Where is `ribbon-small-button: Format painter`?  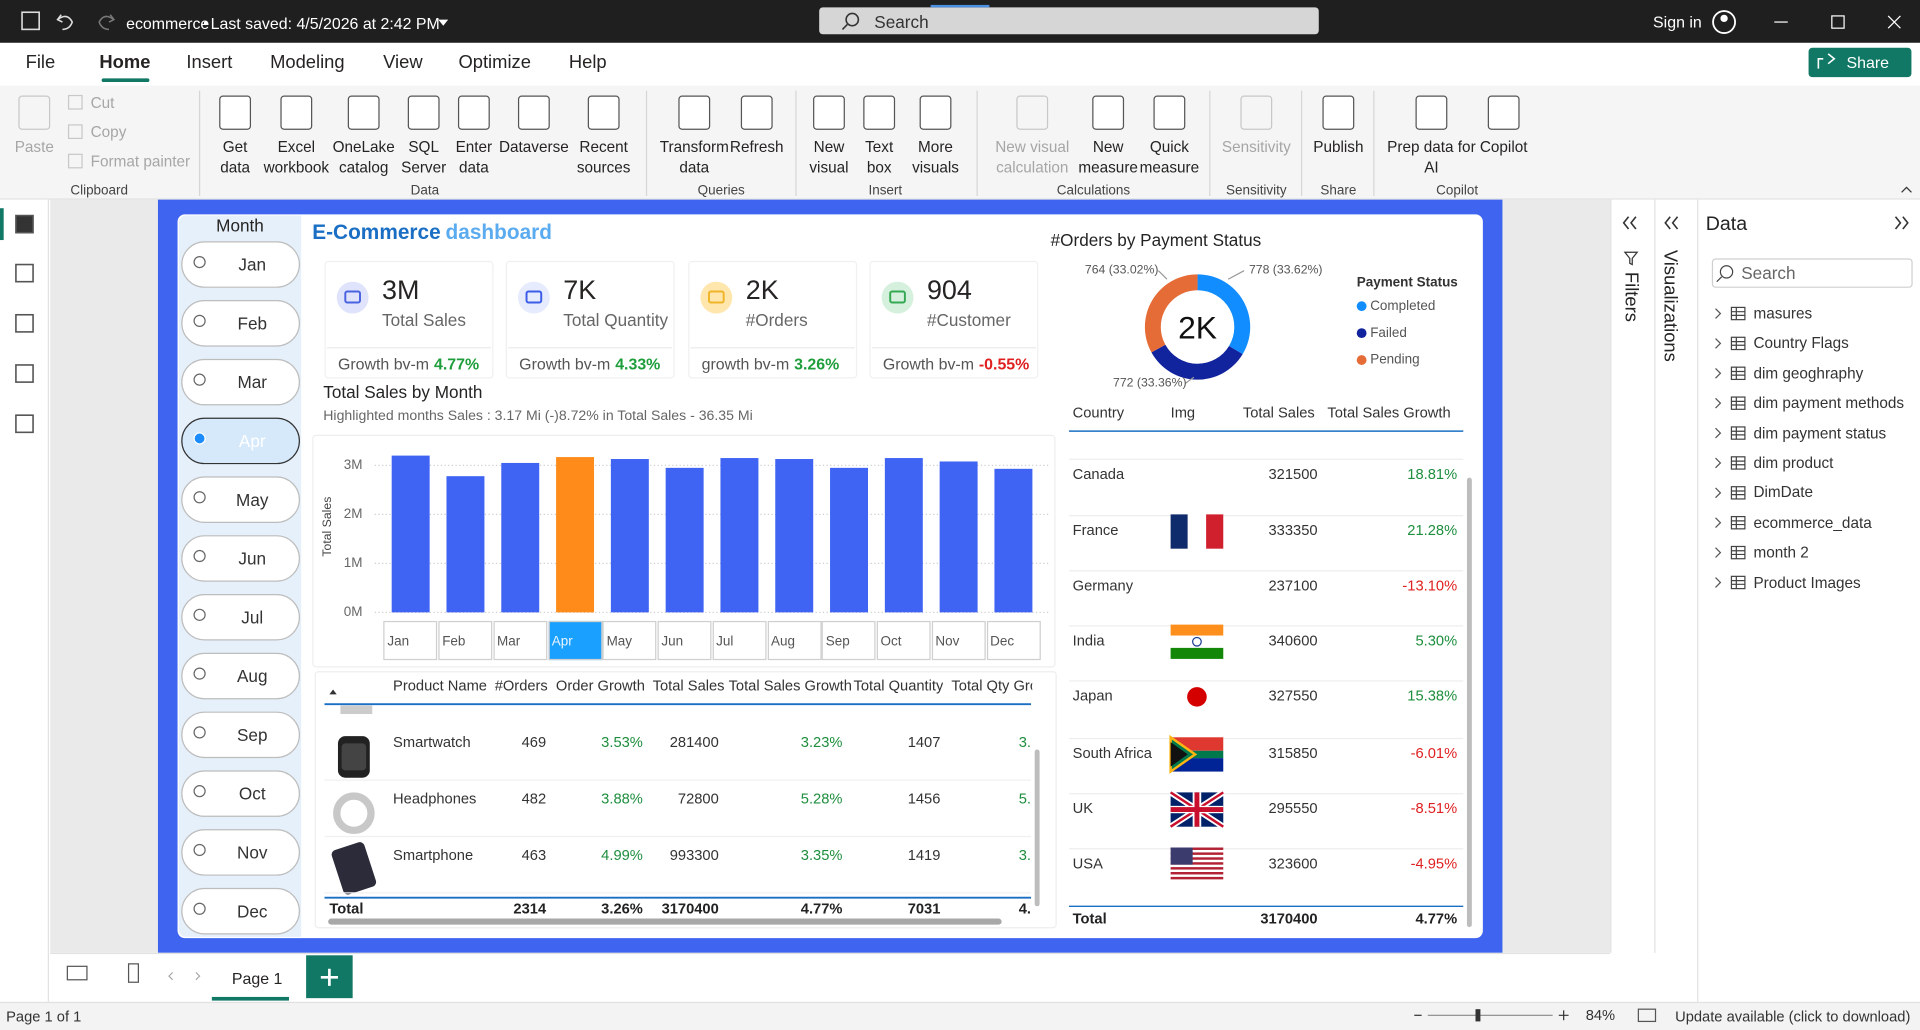 ribbon-small-button: Format painter is located at coordinates (140, 162).